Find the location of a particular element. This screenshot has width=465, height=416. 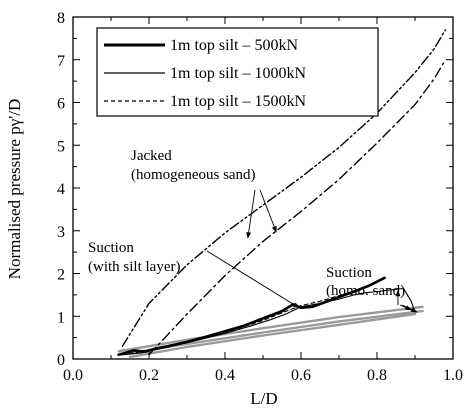

annotation-text-1-1: (with silt layer) is located at coordinates (134, 267).